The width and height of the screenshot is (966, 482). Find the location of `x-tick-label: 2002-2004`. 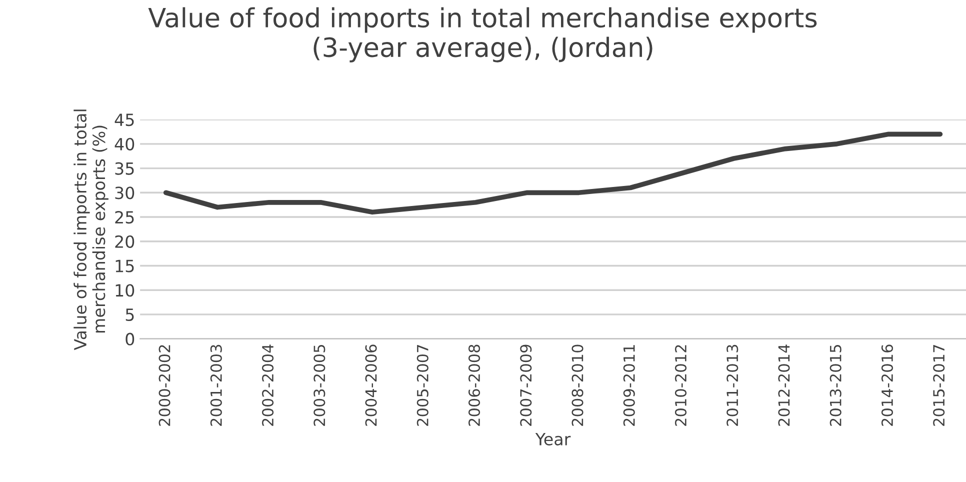

x-tick-label: 2002-2004 is located at coordinates (268, 385).